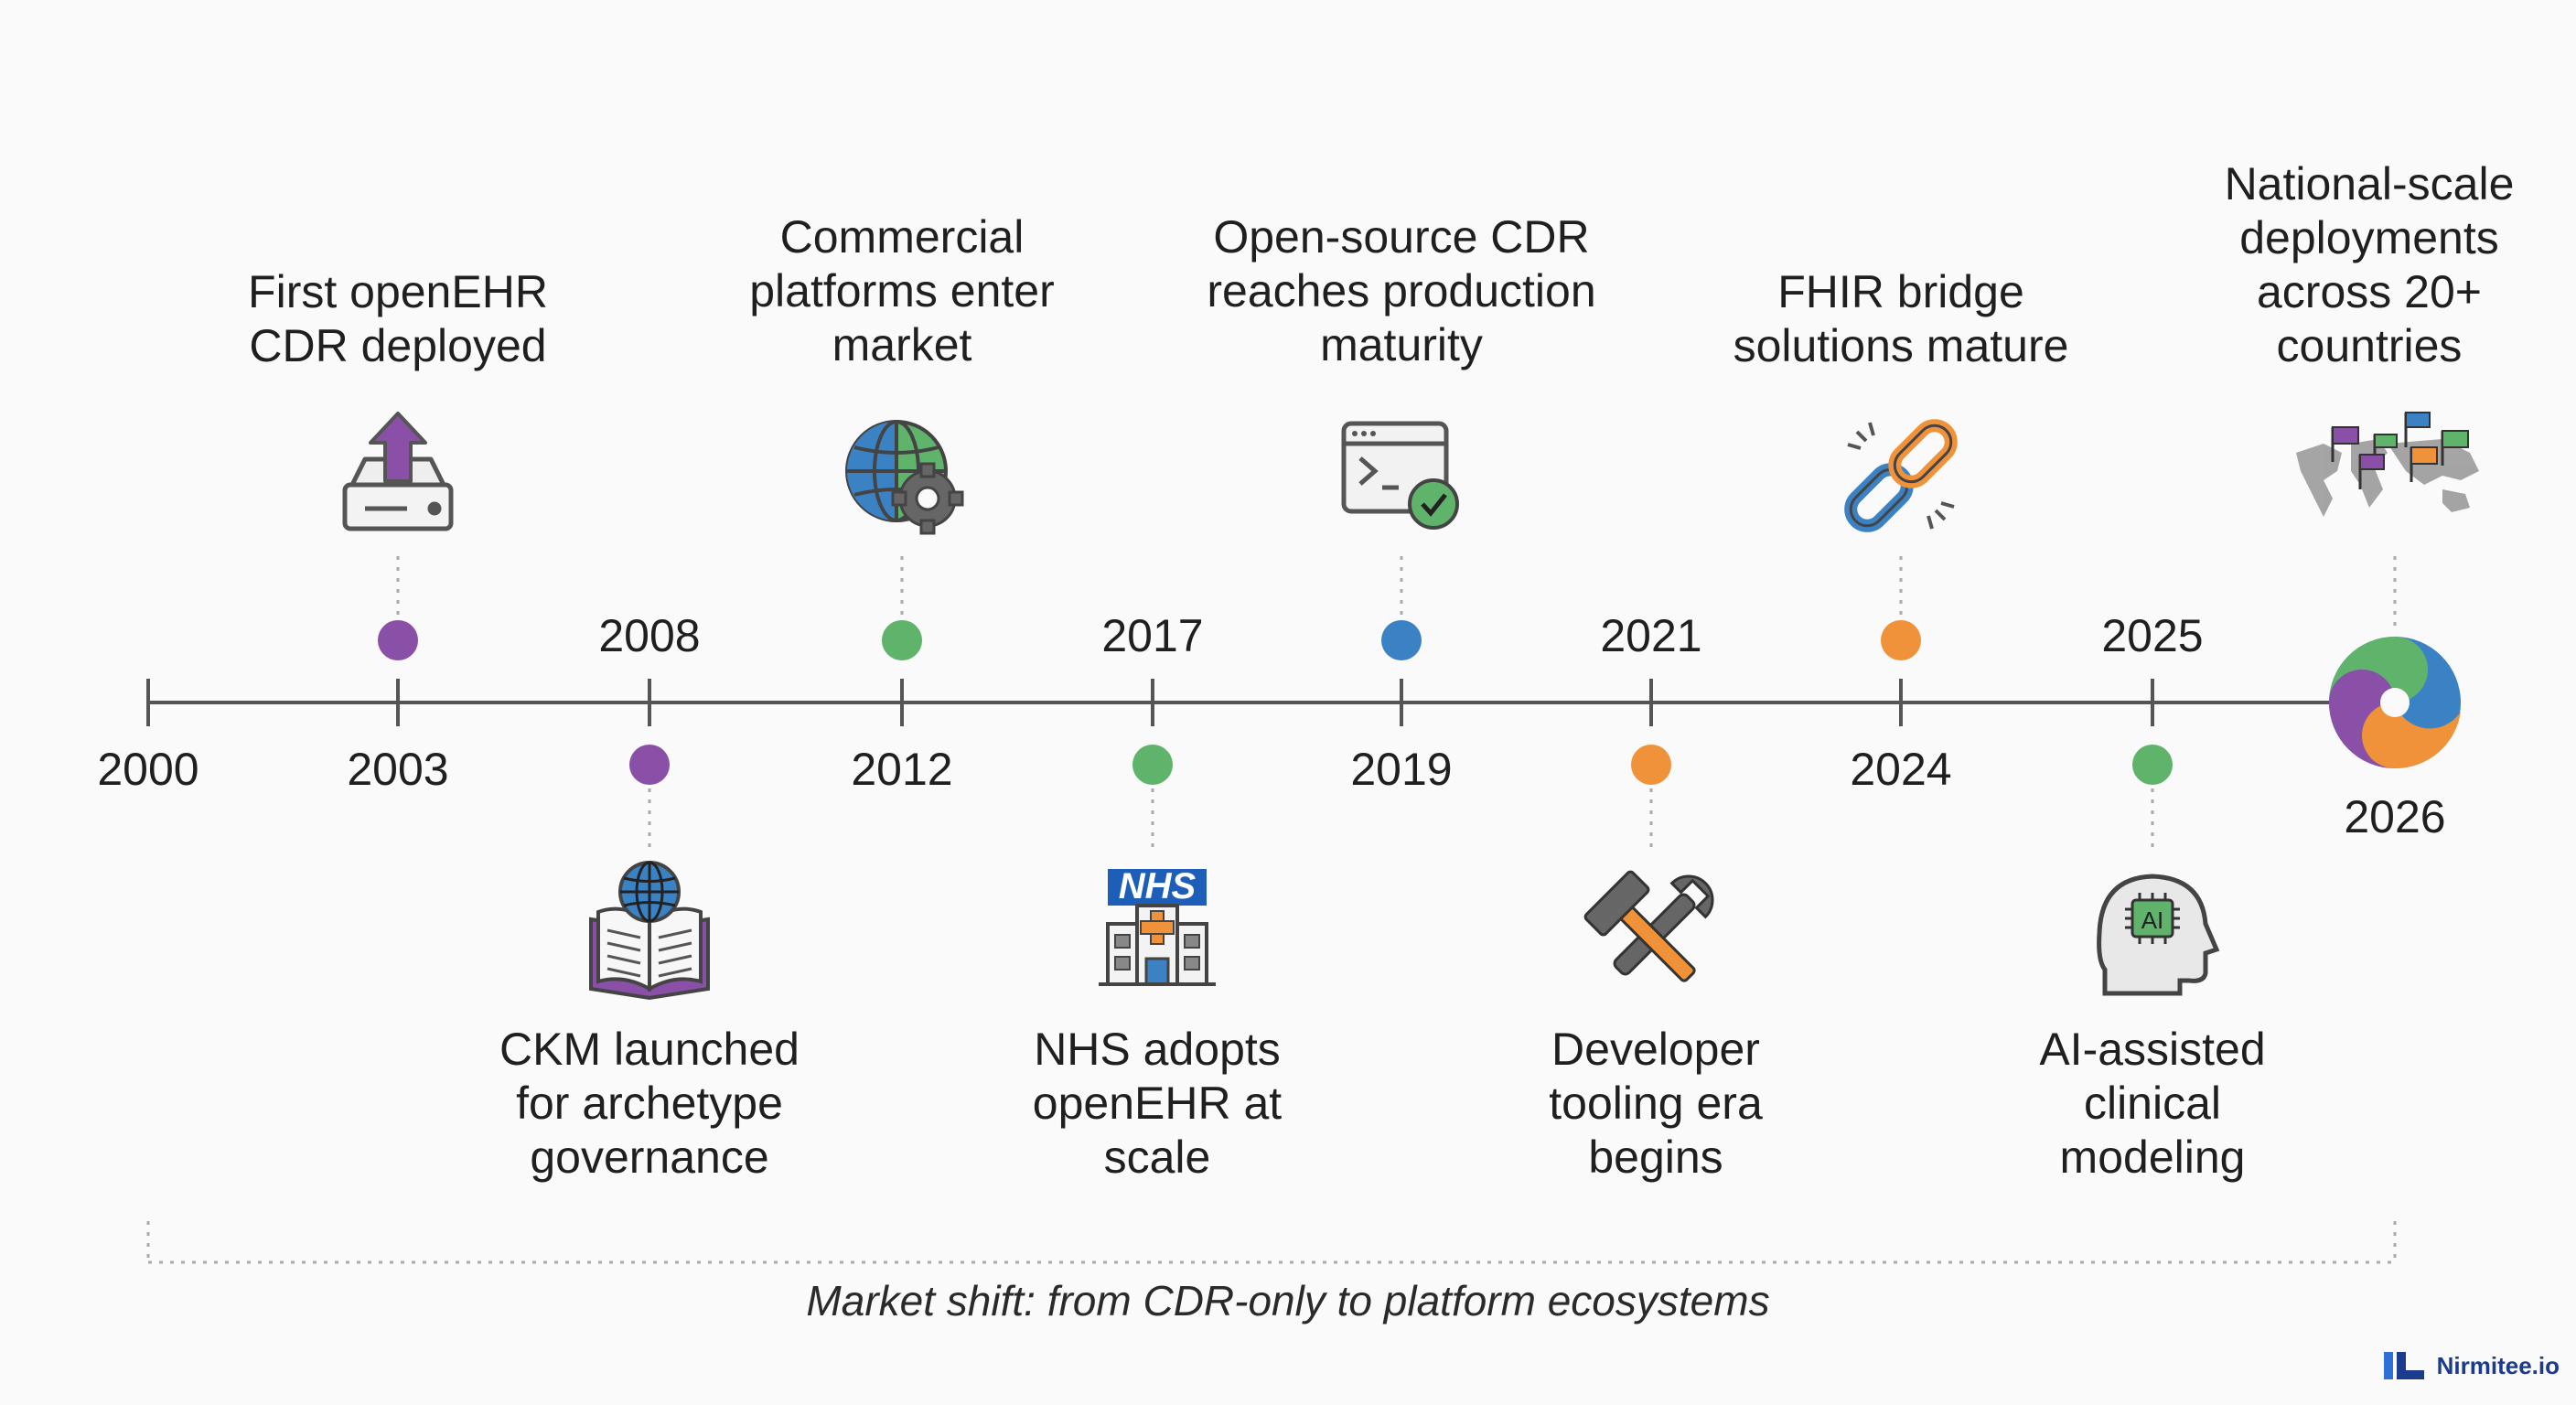  What do you see at coordinates (2387, 464) in the screenshot?
I see `world-map-flags-icon` at bounding box center [2387, 464].